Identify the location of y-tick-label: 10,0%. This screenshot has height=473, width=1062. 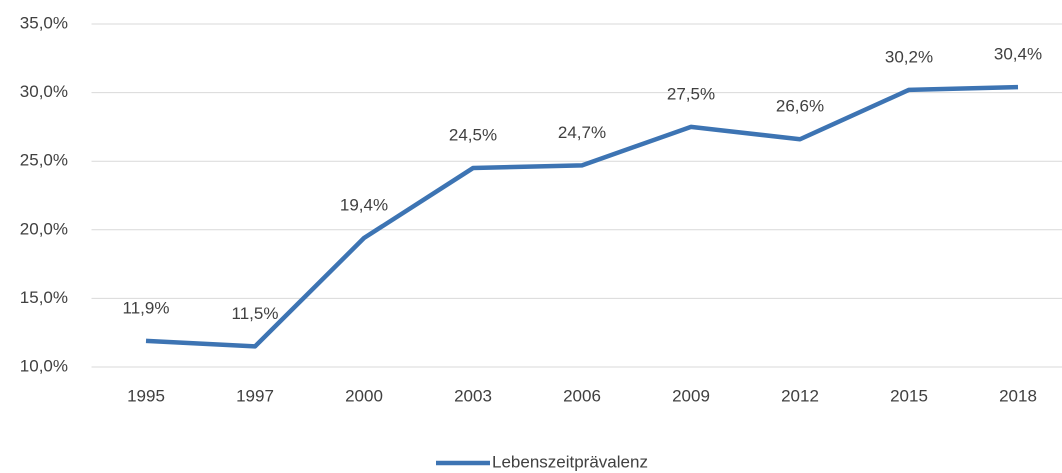
(44, 365).